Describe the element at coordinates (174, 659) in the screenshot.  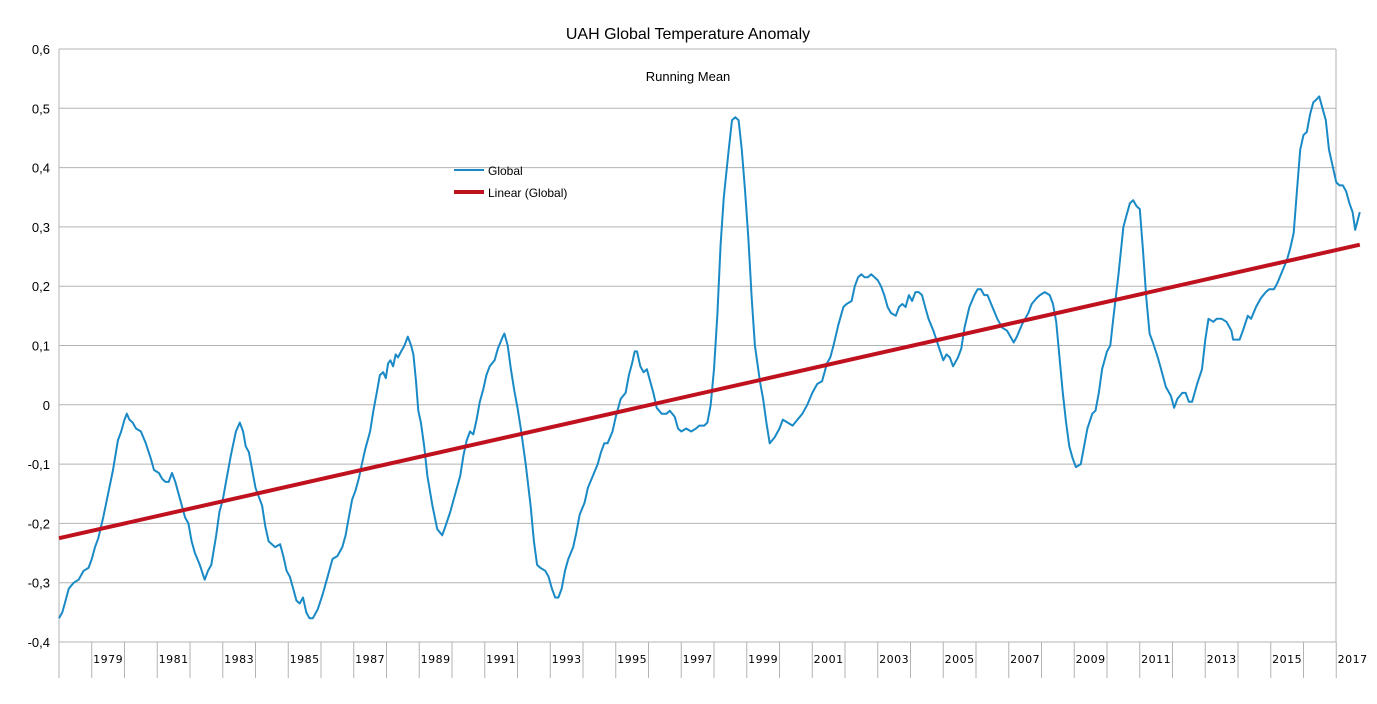
I see `x-tick-label: 1981` at that location.